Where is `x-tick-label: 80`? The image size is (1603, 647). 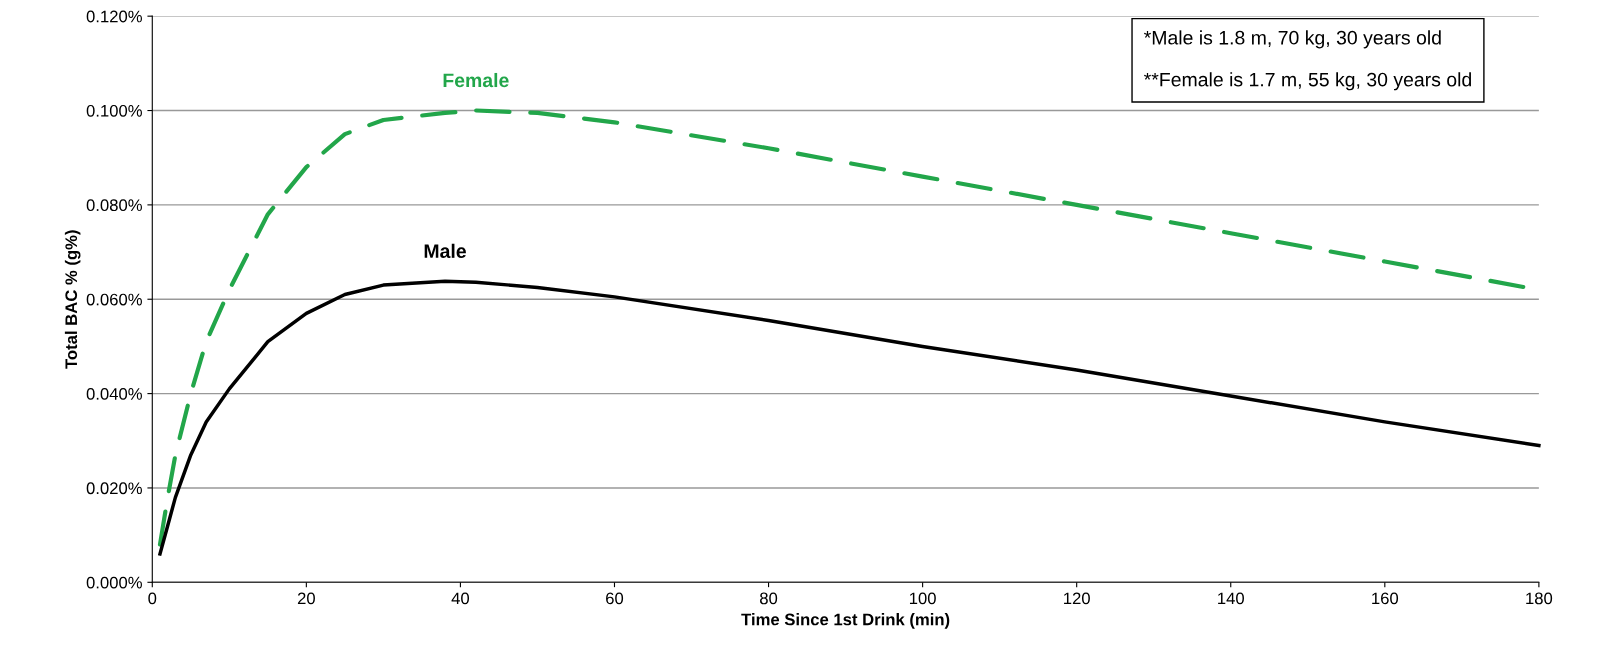 x-tick-label: 80 is located at coordinates (769, 598).